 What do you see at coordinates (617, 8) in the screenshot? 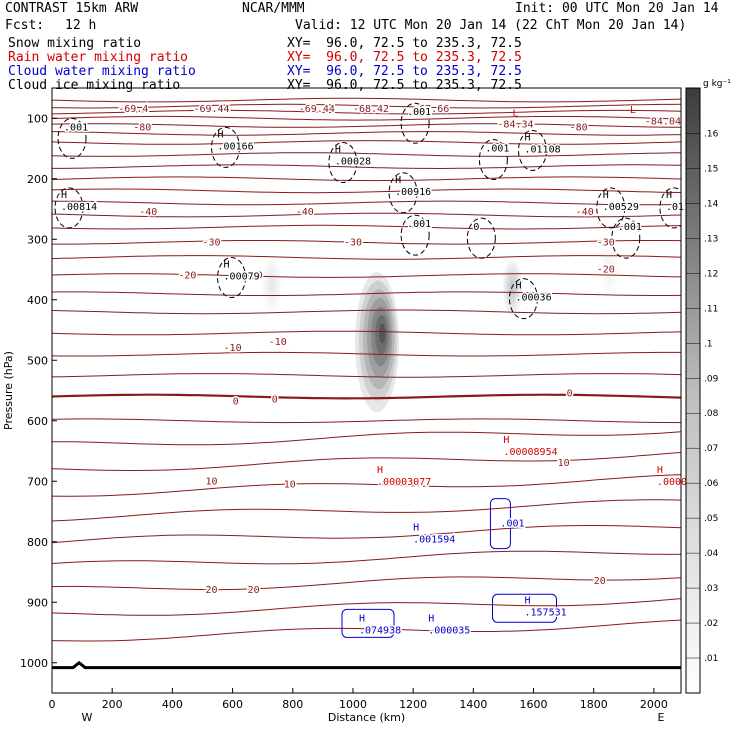
I see `init-time: Init: 00 UTC Mon 20 Jan 14` at bounding box center [617, 8].